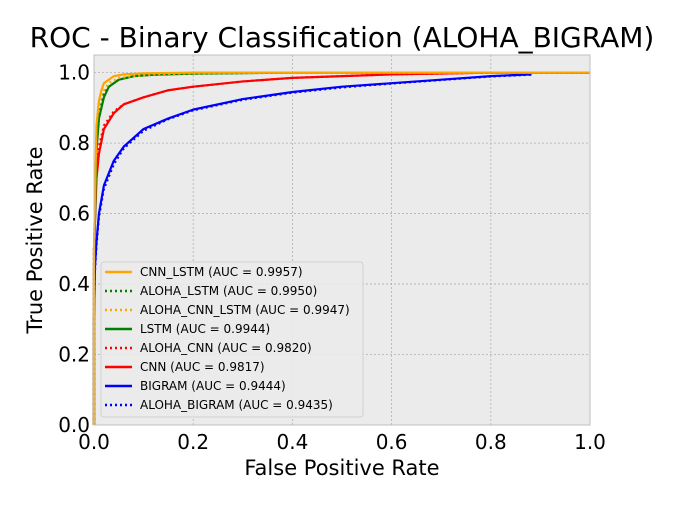  What do you see at coordinates (236, 405) in the screenshot?
I see `legend-label: ALOHA_BIGRAM (AUC = 0.9435)` at bounding box center [236, 405].